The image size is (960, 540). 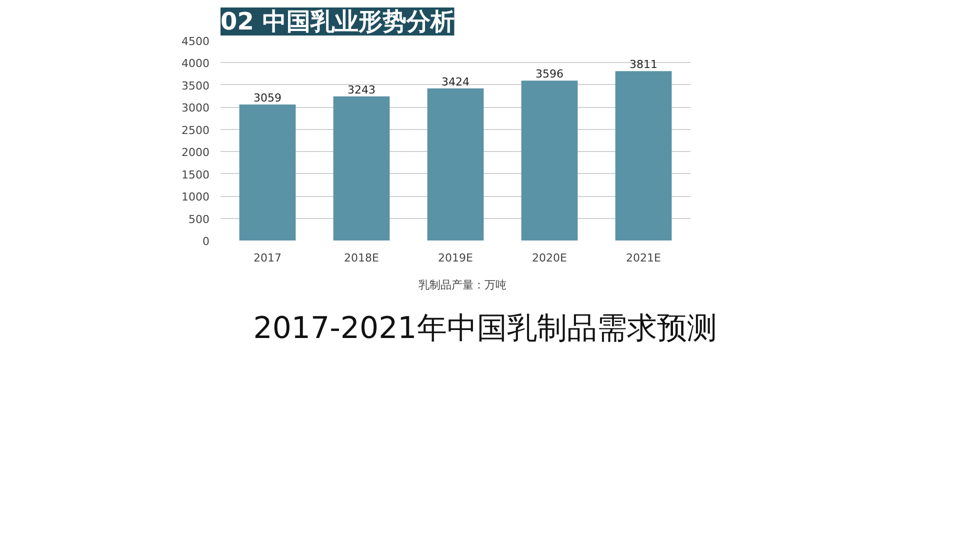 What do you see at coordinates (196, 85) in the screenshot?
I see `y-tick-label: 3500` at bounding box center [196, 85].